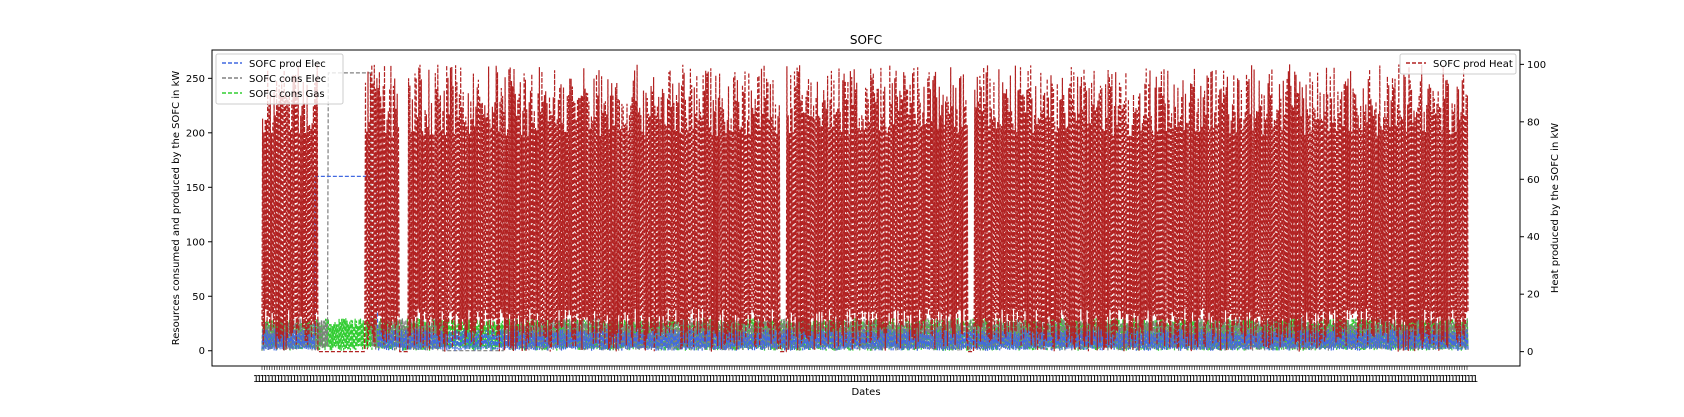  Describe the element at coordinates (195, 133) in the screenshot. I see `left-y-tick-label: 200` at that location.